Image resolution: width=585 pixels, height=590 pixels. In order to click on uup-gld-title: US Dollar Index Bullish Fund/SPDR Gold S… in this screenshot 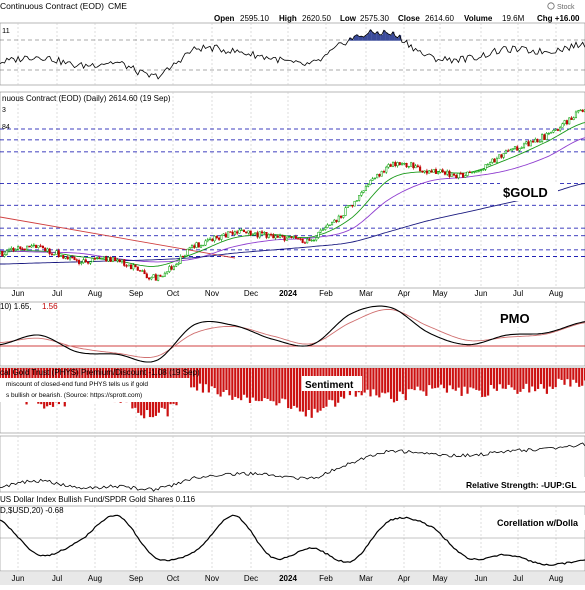, I will do `click(98, 499)`.